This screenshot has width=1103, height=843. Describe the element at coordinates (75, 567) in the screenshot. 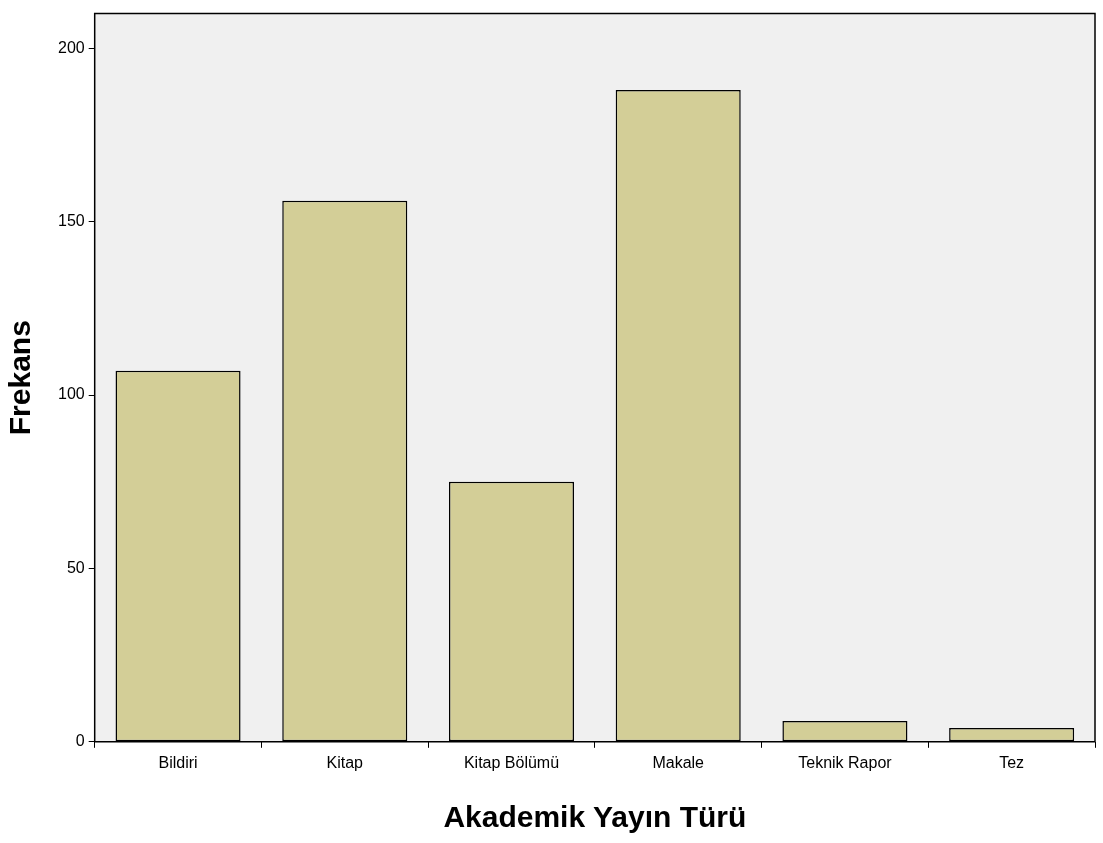

I see `y-tick-label: 50` at that location.